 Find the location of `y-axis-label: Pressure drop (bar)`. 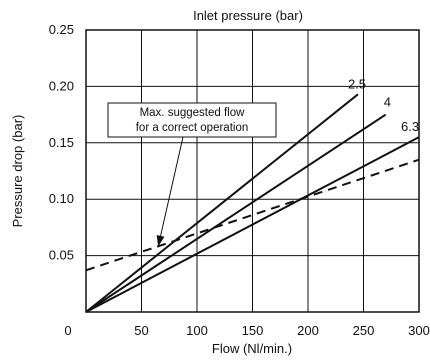

y-axis-label: Pressure drop (bar) is located at coordinates (17, 171).